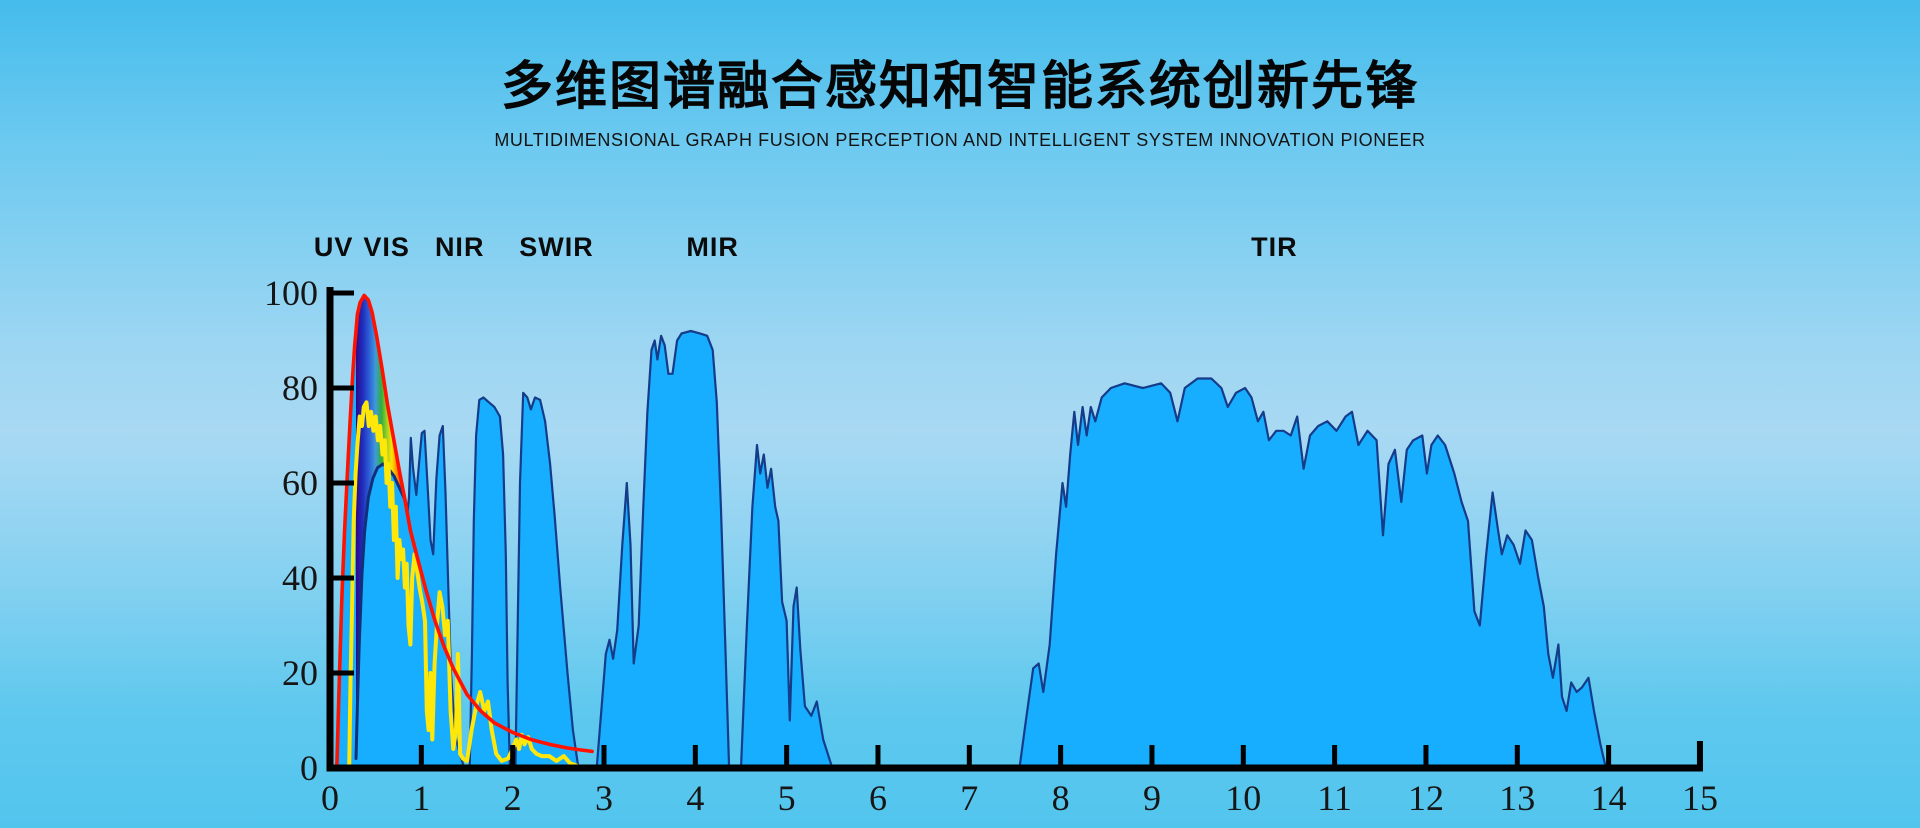  What do you see at coordinates (1426, 798) in the screenshot?
I see `x-tick-label-12: 12` at bounding box center [1426, 798].